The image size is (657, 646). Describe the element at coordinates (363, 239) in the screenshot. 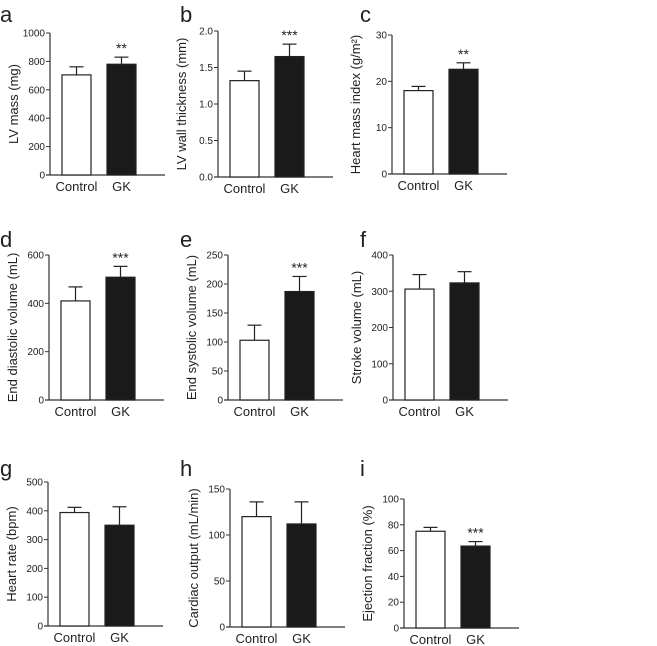

I see `panel-letter: f` at that location.